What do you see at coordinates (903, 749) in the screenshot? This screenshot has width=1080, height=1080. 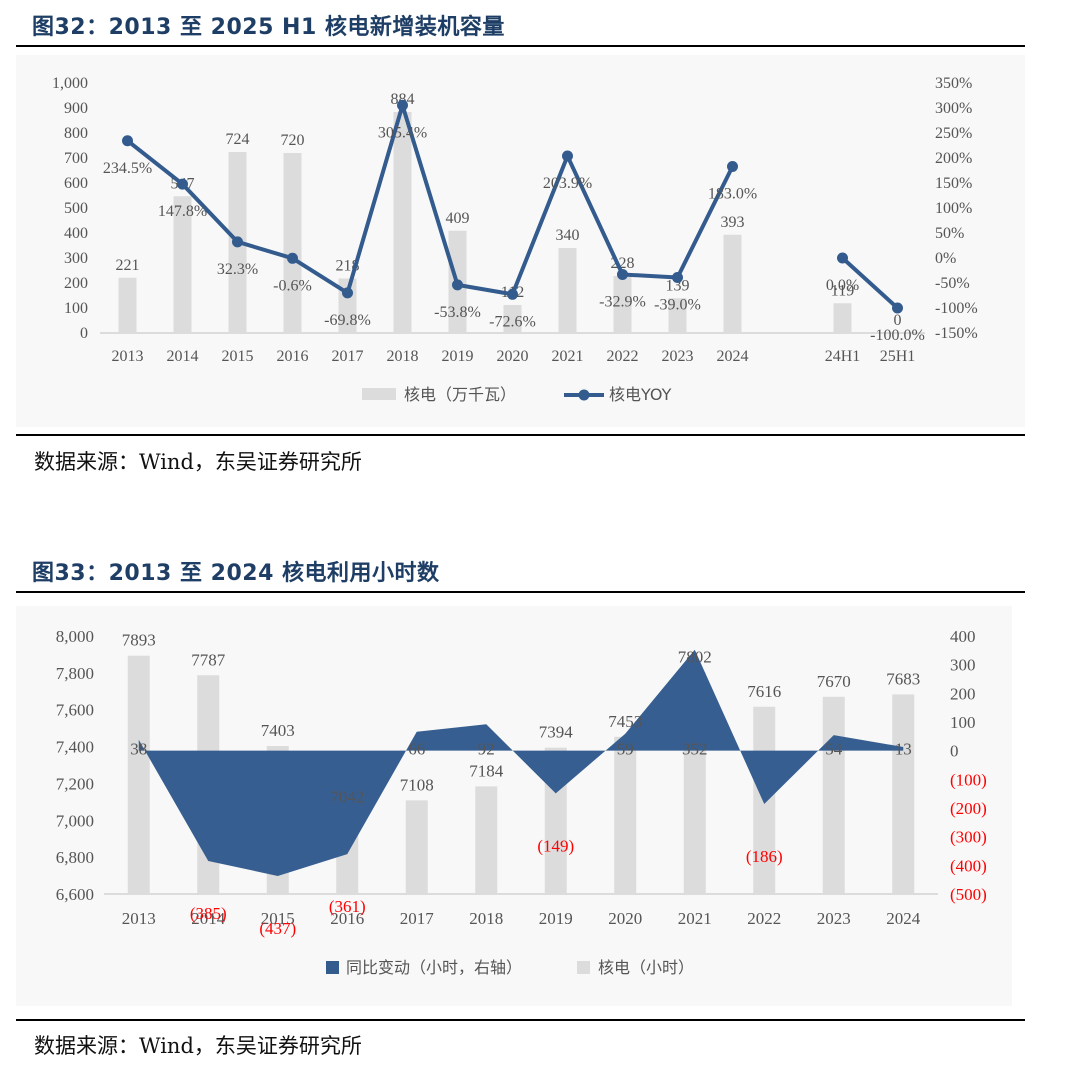 I see `fig33-area-label: 13` at bounding box center [903, 749].